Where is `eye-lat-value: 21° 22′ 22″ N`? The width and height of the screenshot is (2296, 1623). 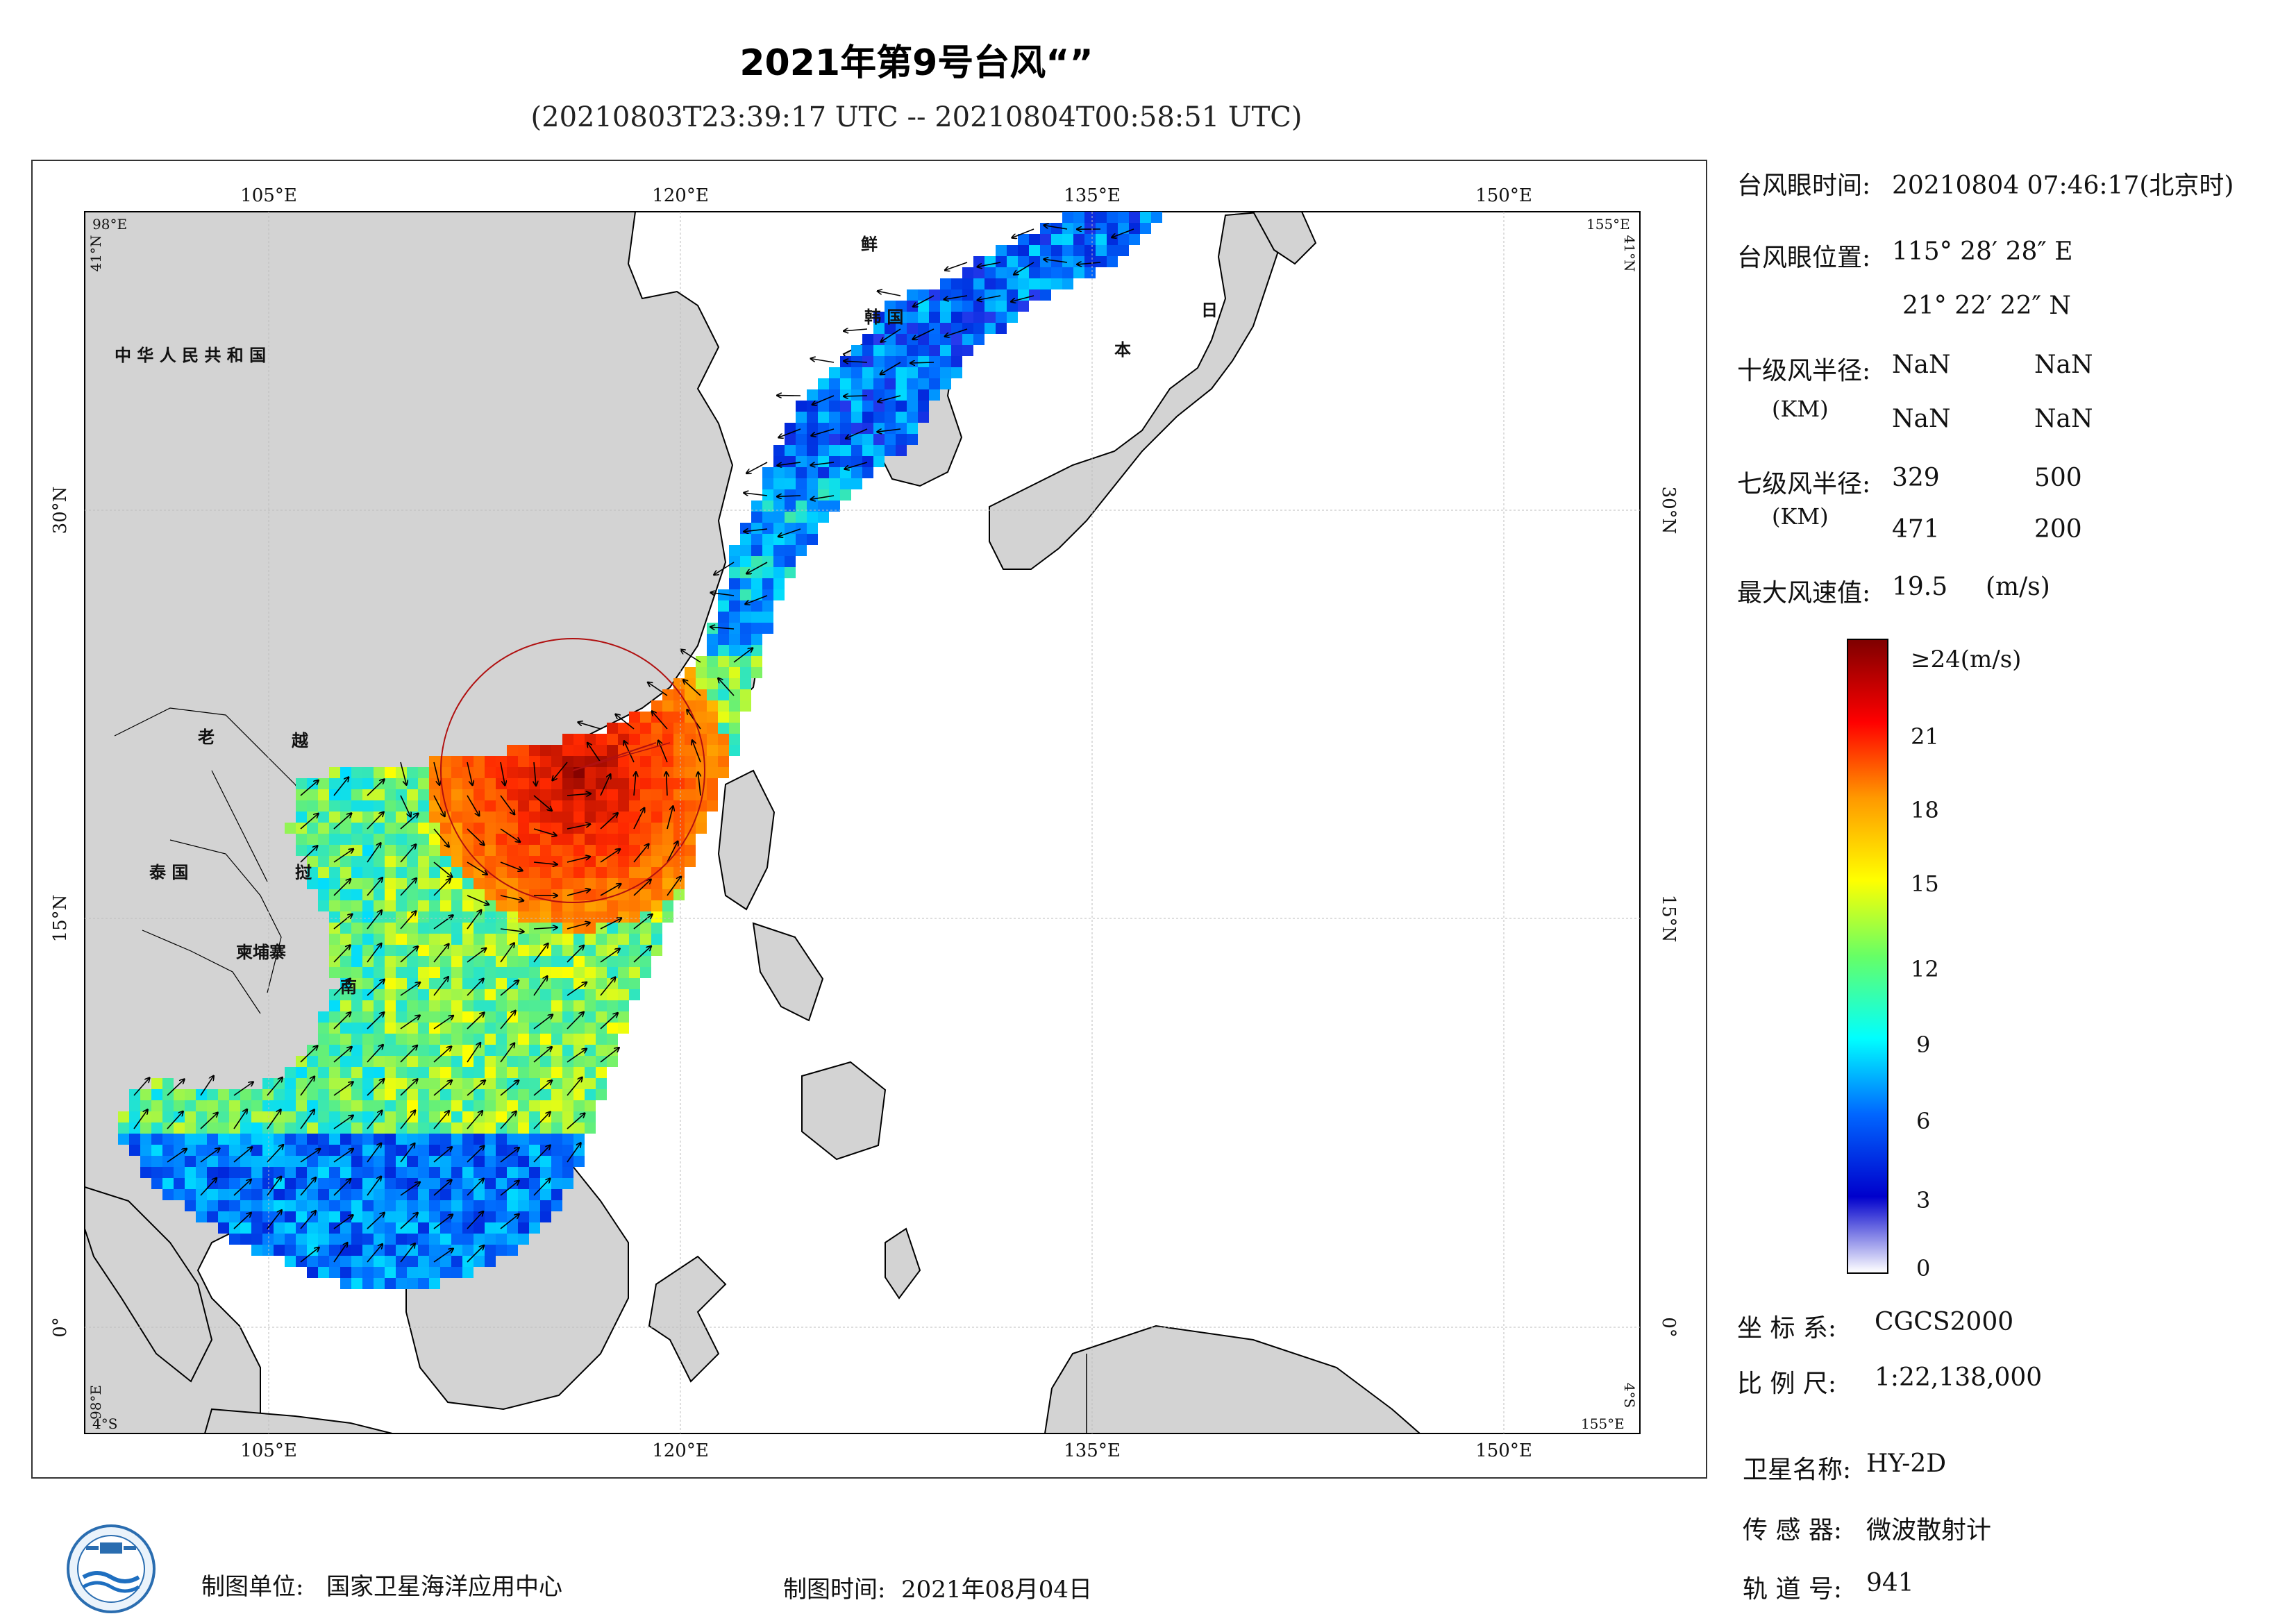
eye-lat-value: 21° 22′ 22″ N is located at coordinates (1986, 306).